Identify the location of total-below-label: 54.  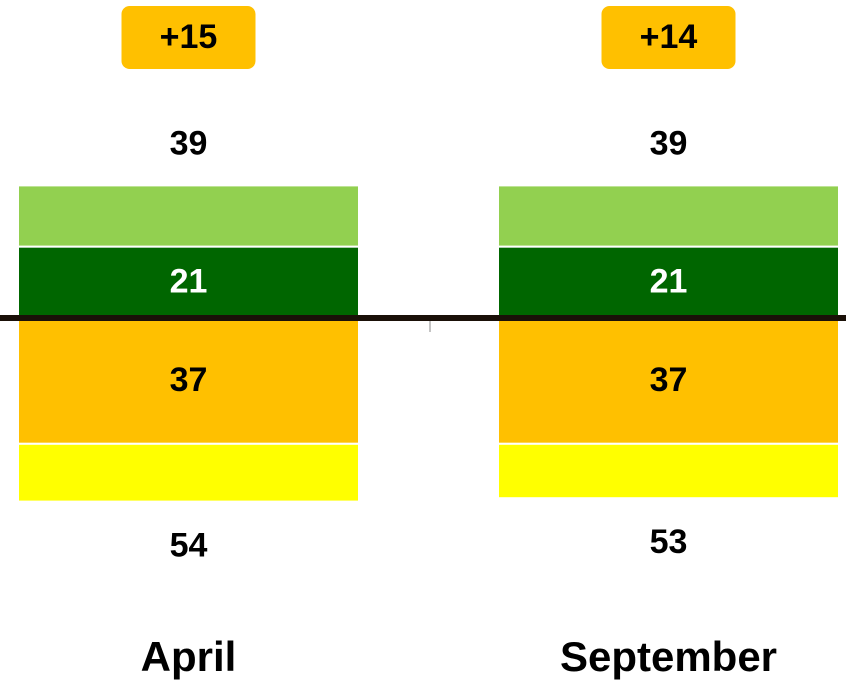
(189, 546).